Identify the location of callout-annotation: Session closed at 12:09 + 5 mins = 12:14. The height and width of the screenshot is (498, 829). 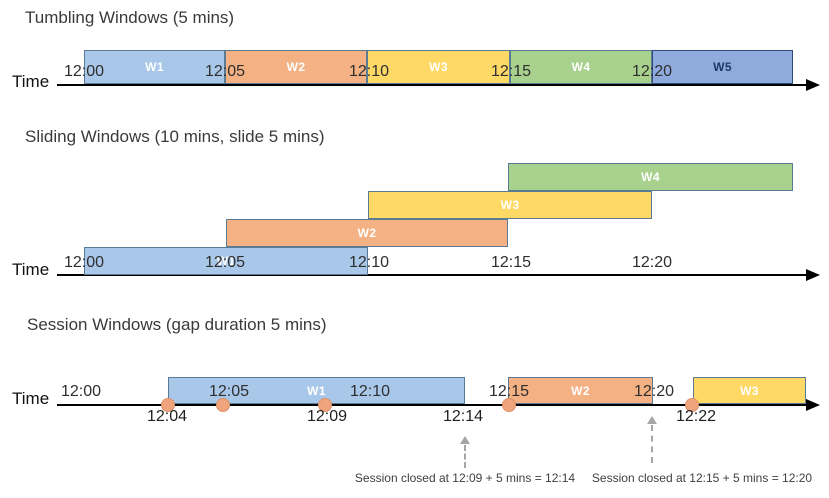
(465, 478).